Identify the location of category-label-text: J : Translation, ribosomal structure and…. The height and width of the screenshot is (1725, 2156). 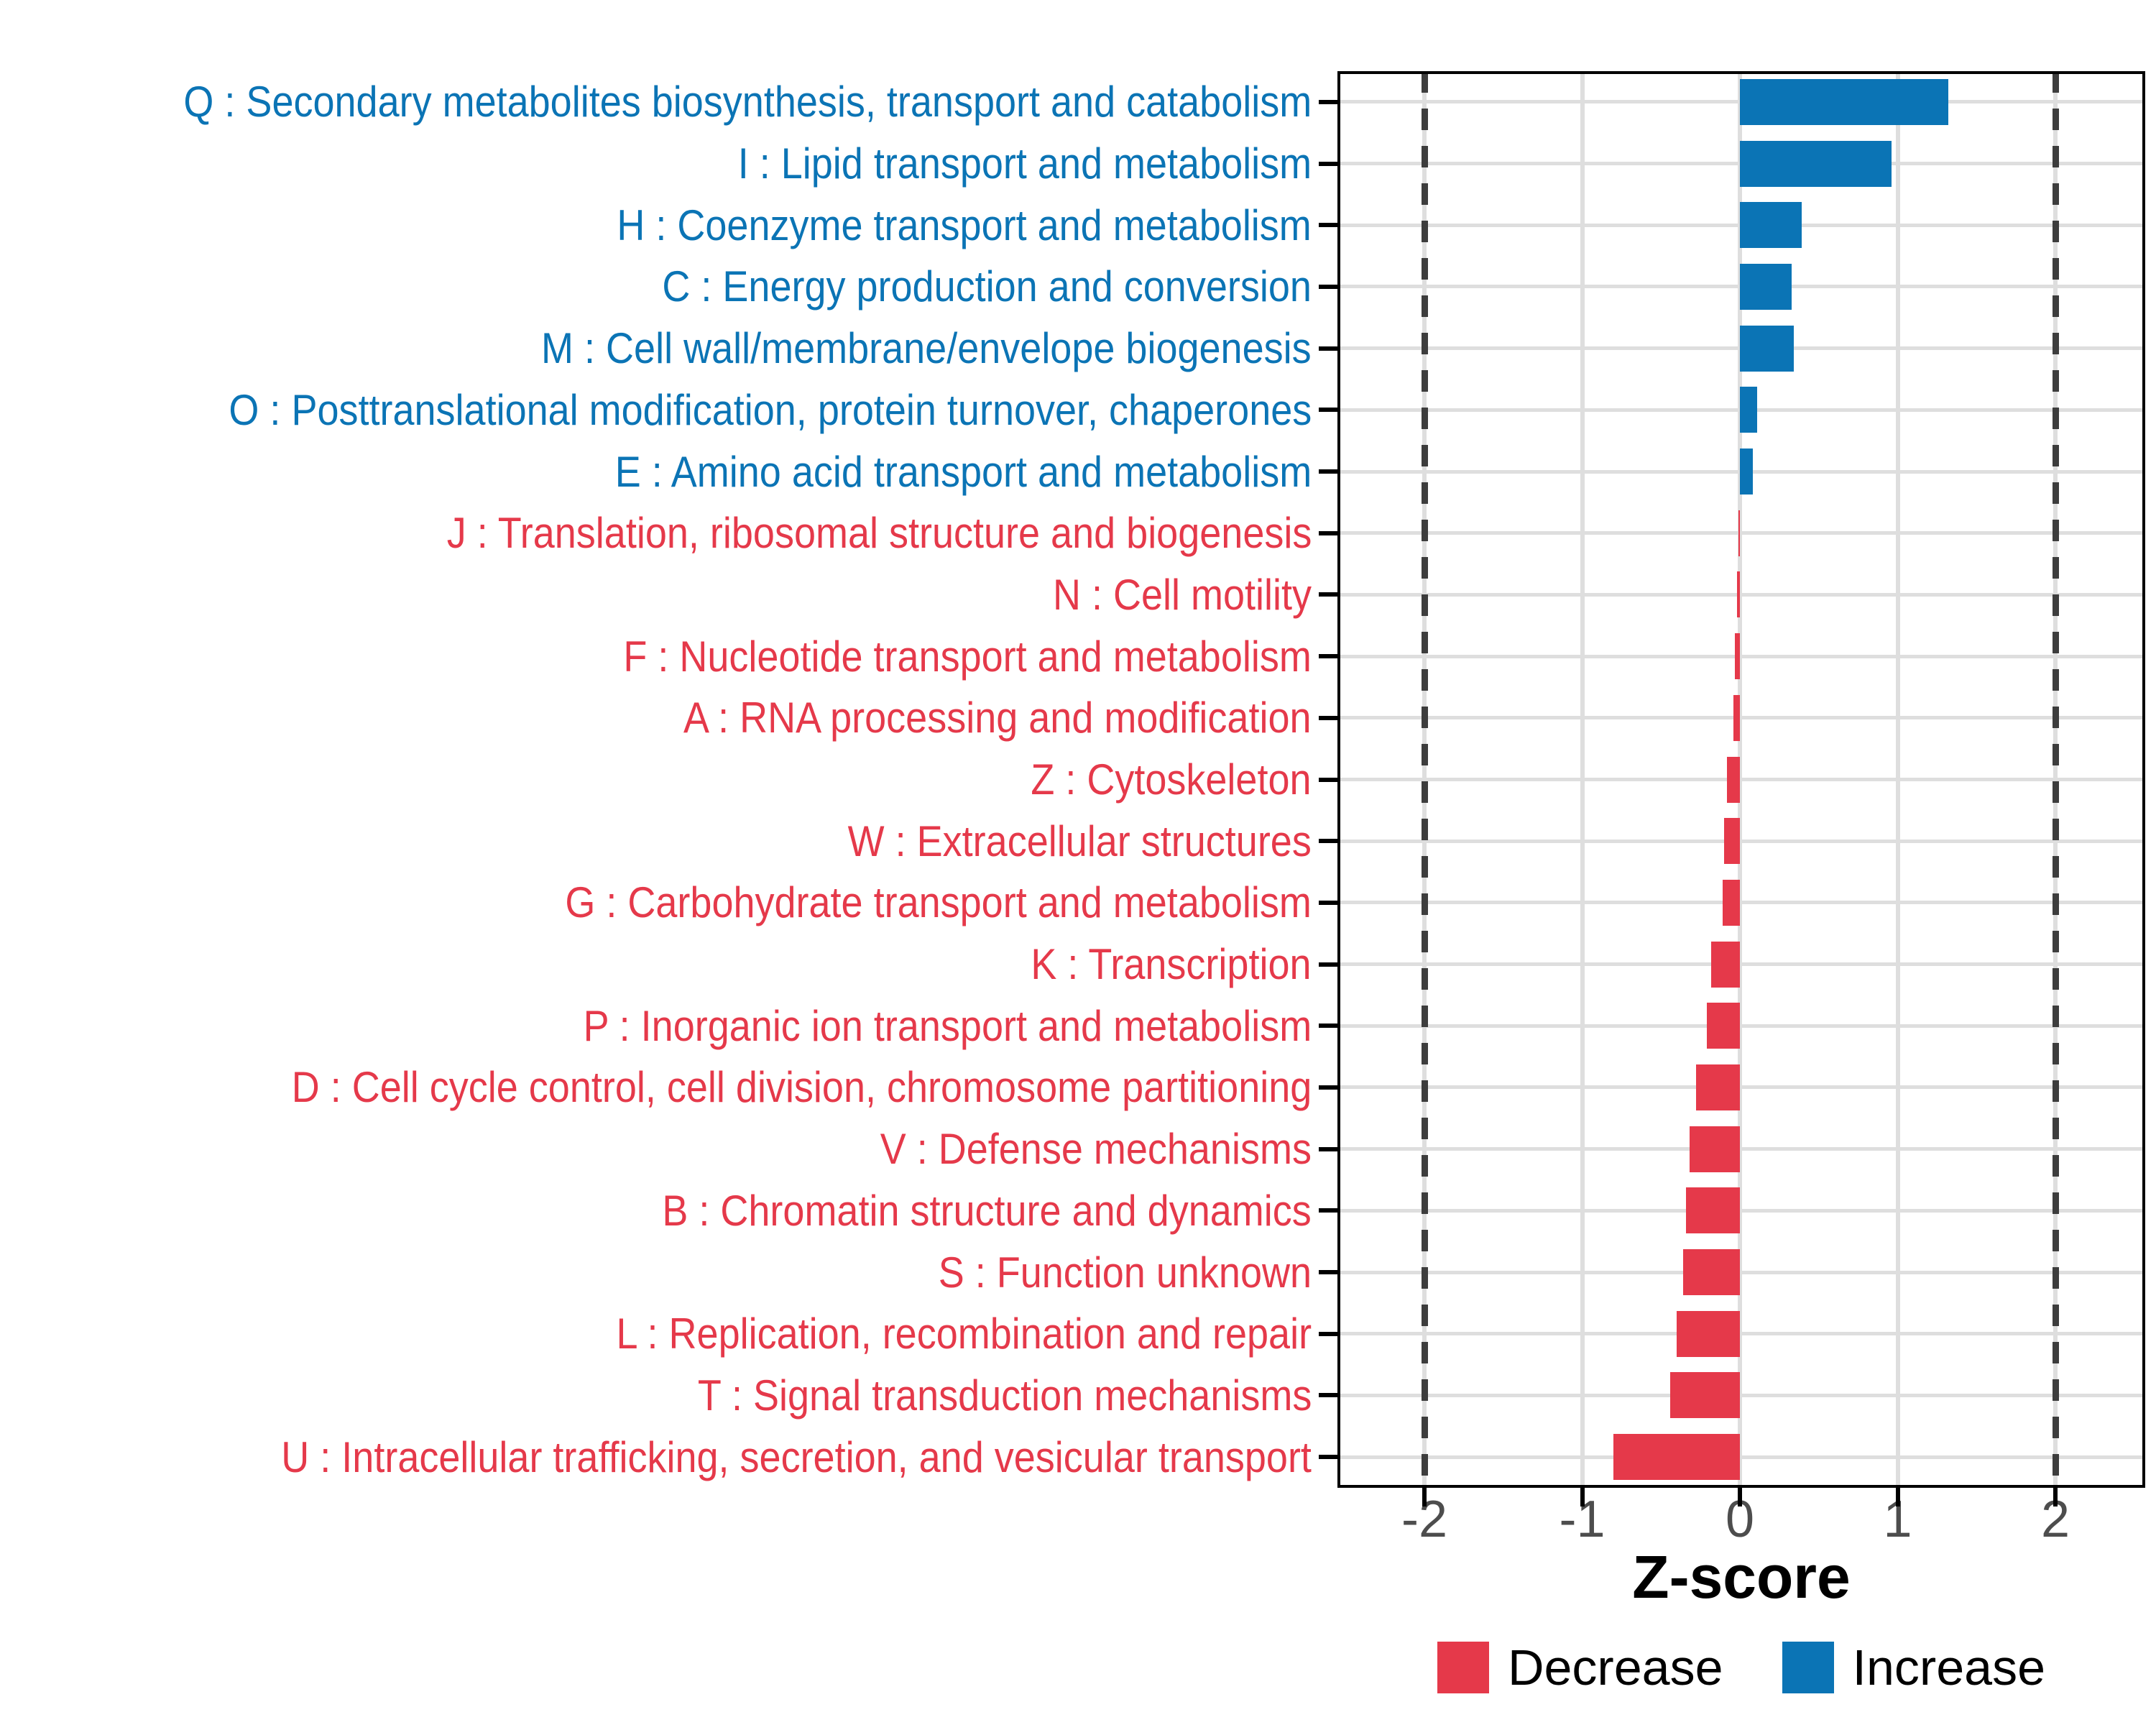
(879, 533).